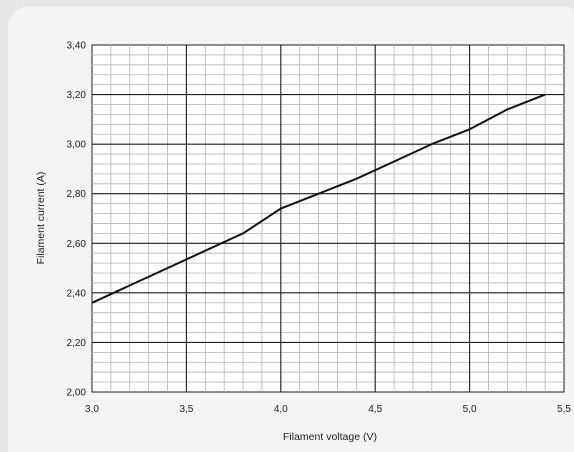  What do you see at coordinates (77, 220) in the screenshot?
I see `y-tick-labels: 2,00 2,20 2,40 2,60 2,80 3,00 3,20 3,40` at bounding box center [77, 220].